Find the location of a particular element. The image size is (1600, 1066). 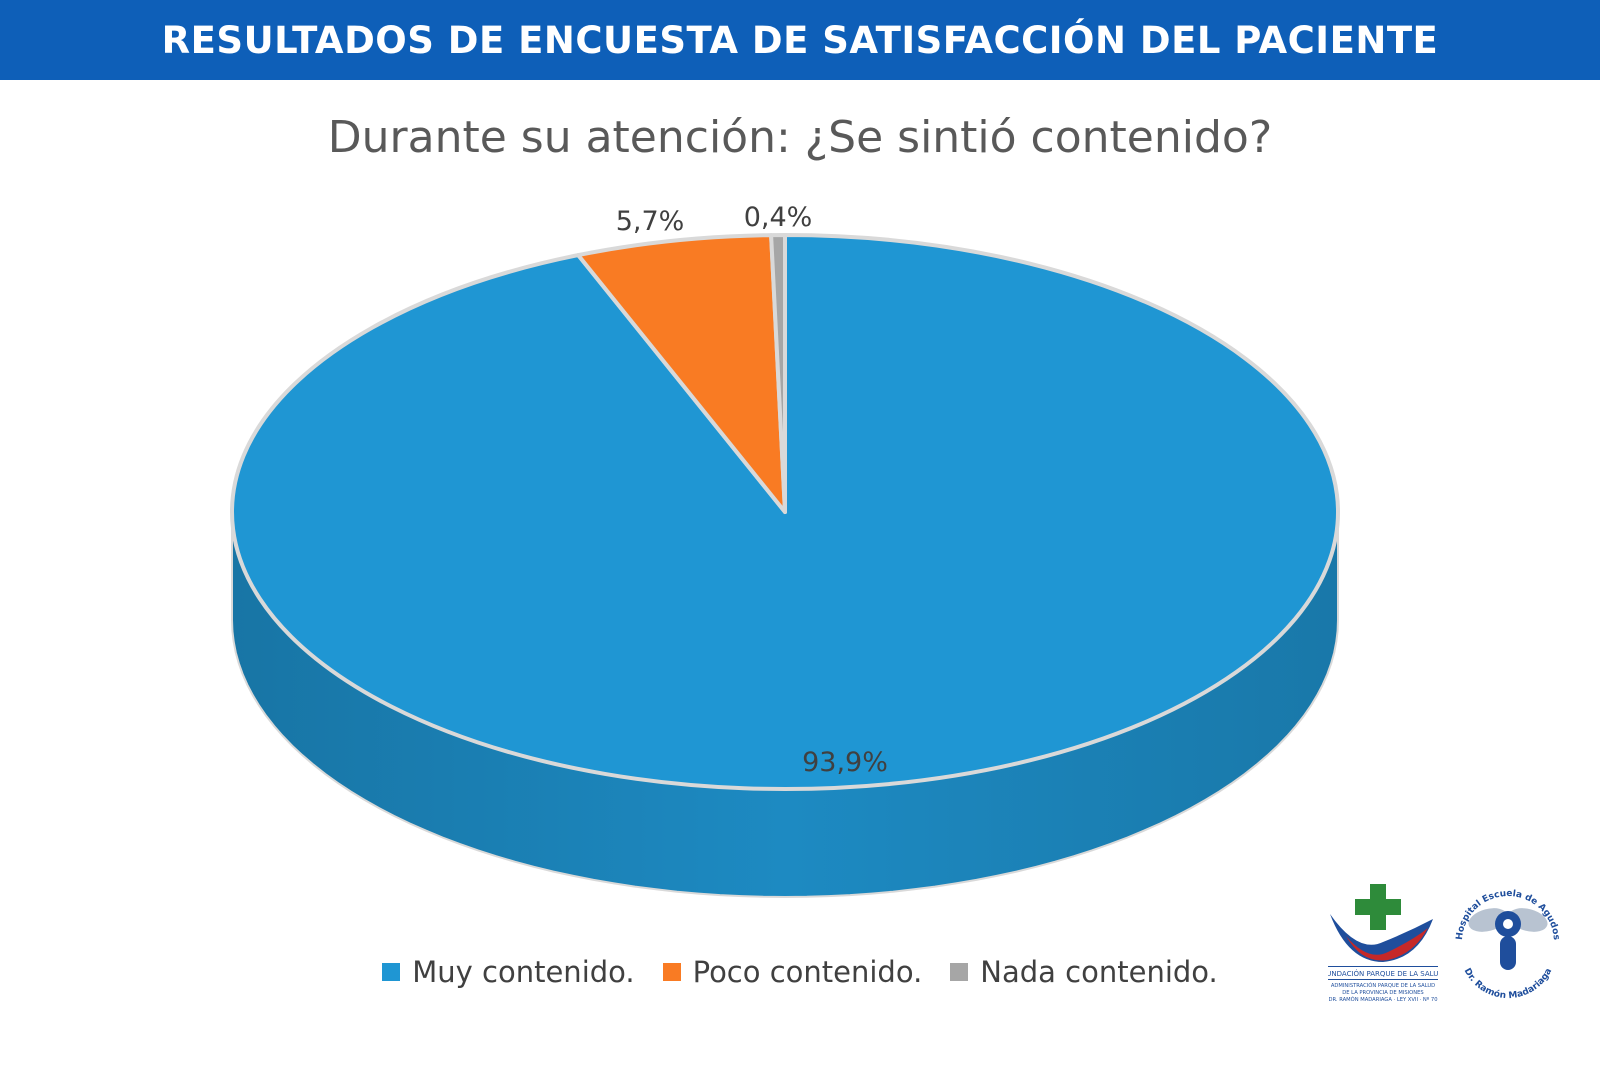

data-label-2: 0,4% is located at coordinates (778, 217).